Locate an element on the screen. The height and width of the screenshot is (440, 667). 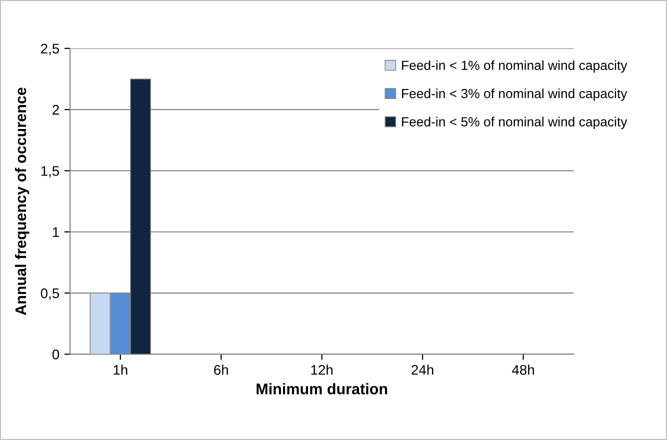
y-tick-label: 2 is located at coordinates (55, 109).